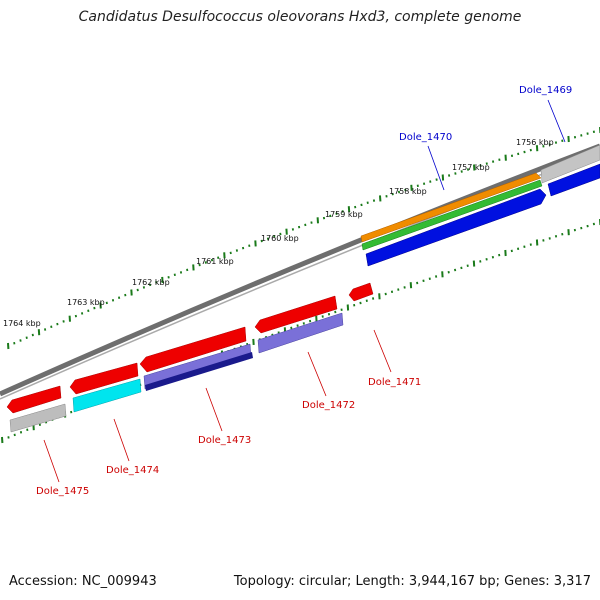  I want to click on gene-label-dole-1472: Dole_1472, so click(328, 405).